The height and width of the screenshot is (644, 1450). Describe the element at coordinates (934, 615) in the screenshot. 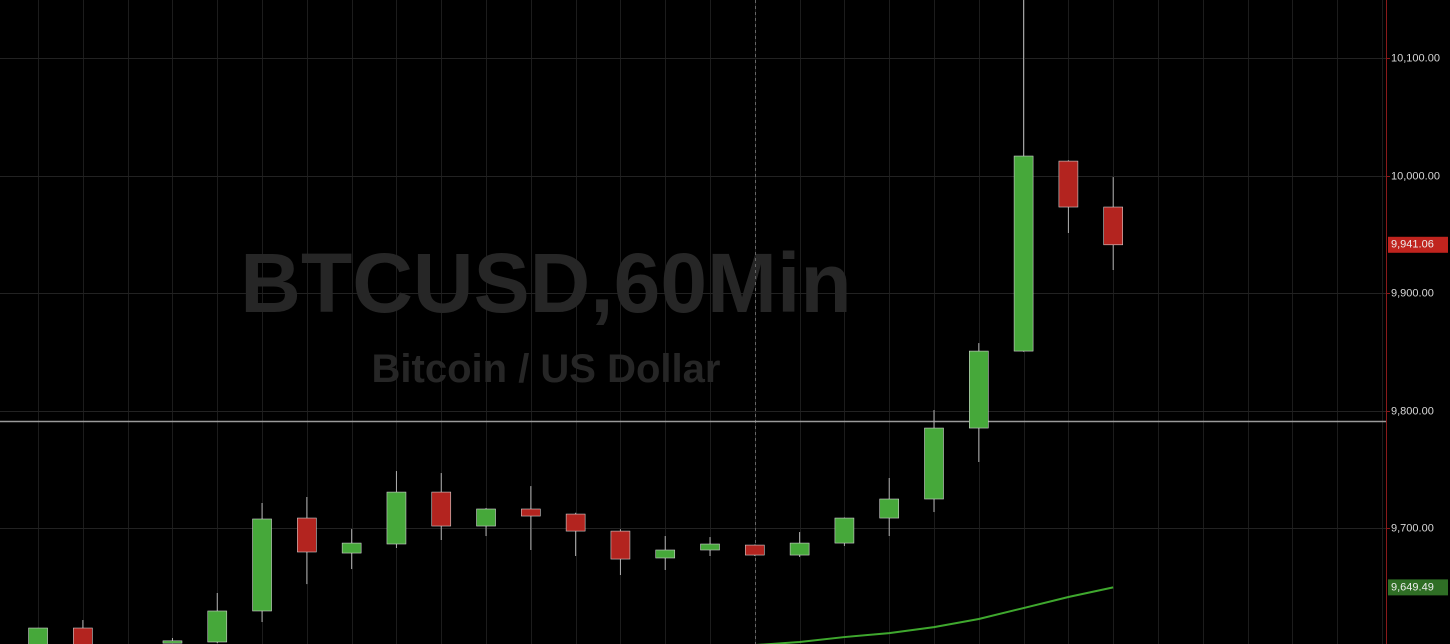

I see `moving-average` at that location.